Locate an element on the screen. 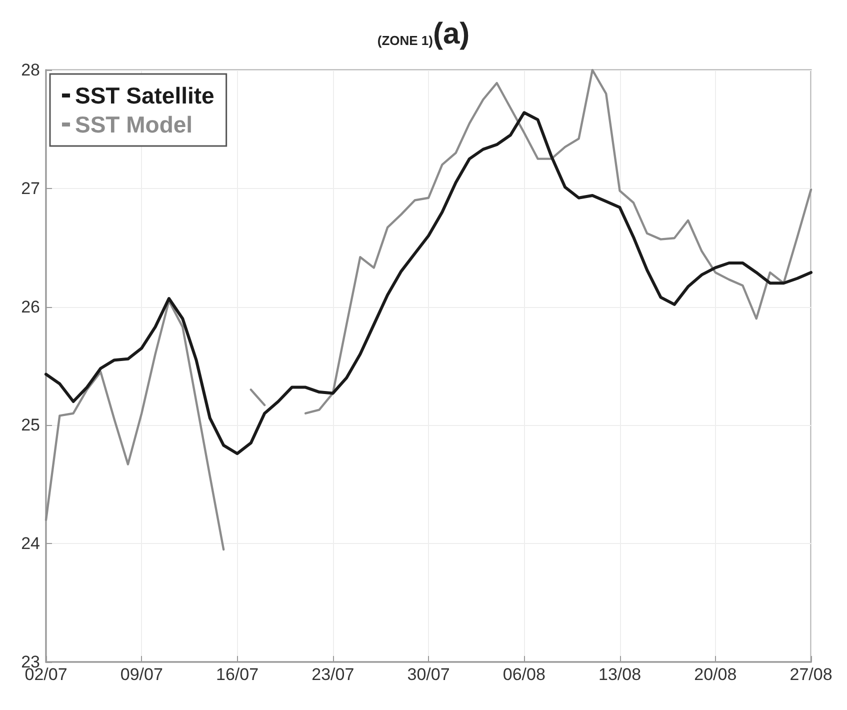 The height and width of the screenshot is (710, 847). x-tick-label: 06/08 is located at coordinates (524, 674).